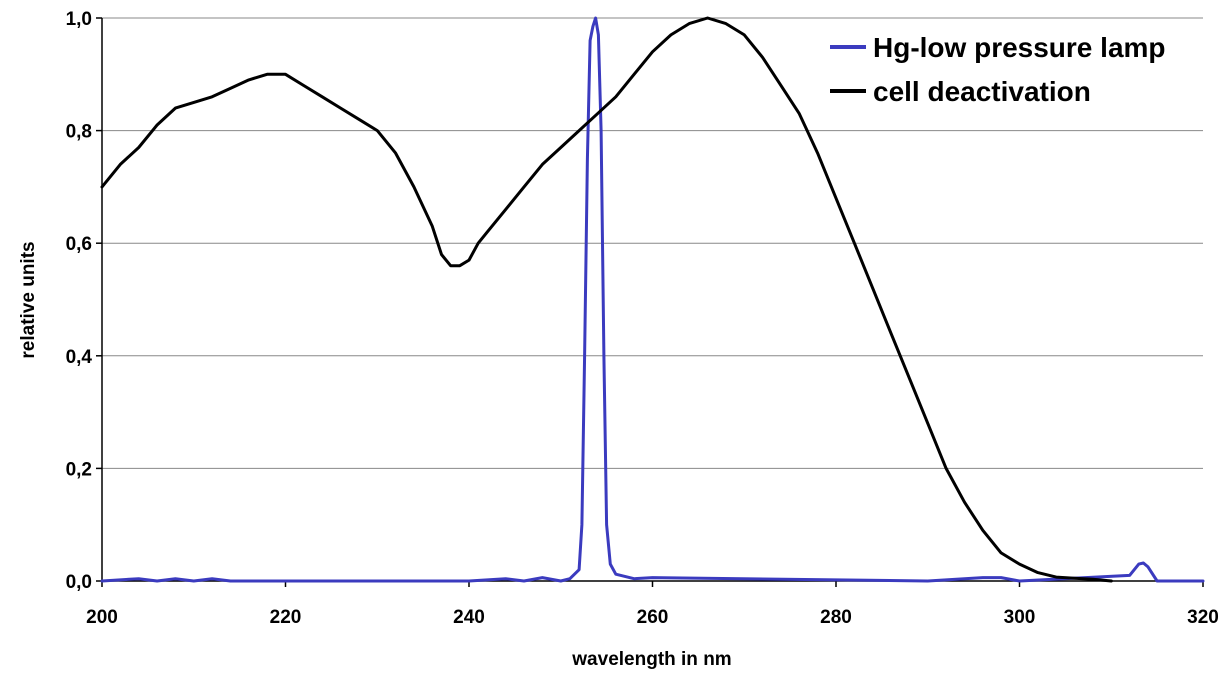 The image size is (1226, 677). I want to click on x-axis-title: wavelength in nm, so click(651, 659).